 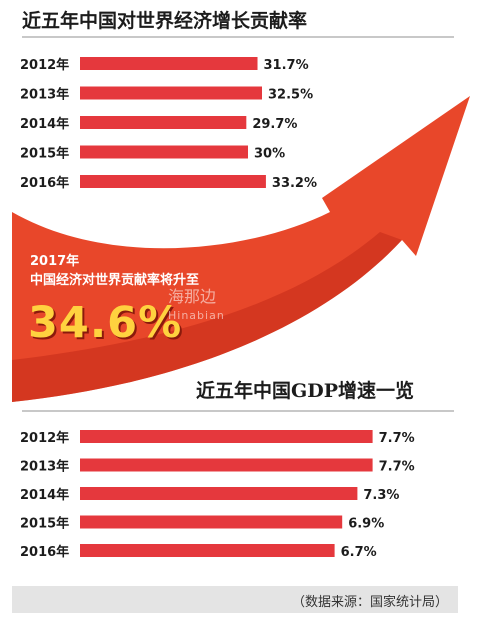 I want to click on contribution-category-label: 2013年, so click(x=44, y=95).